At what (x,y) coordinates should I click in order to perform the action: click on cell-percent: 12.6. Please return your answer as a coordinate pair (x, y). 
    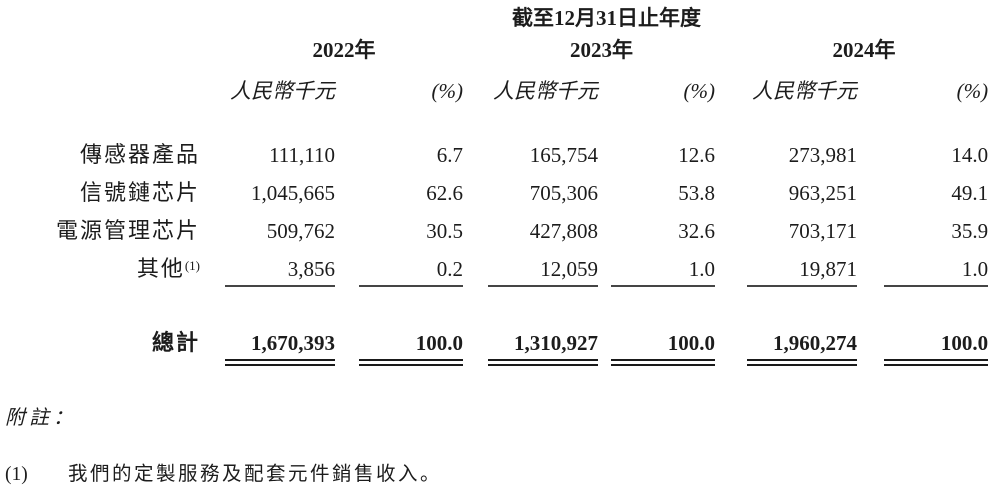
    Looking at the image, I should click on (696, 155).